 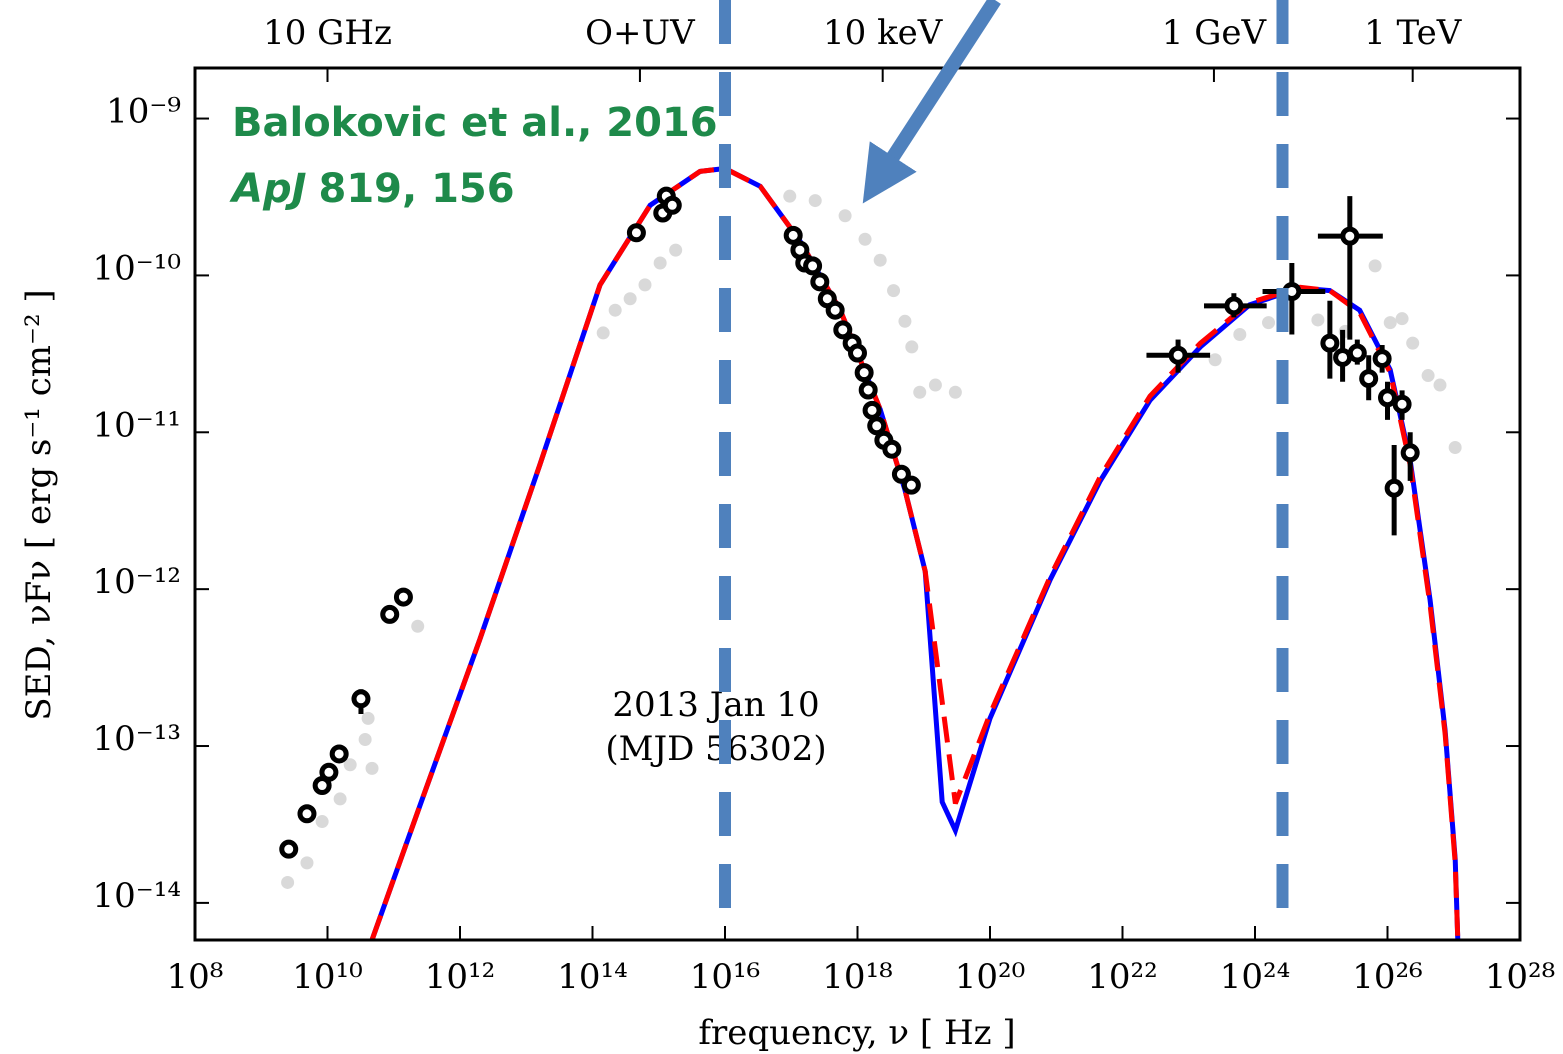 What do you see at coordinates (39, 504) in the screenshot?
I see `y-axis-label: SED, νFν [ erg s⁻¹ cm⁻² ]` at bounding box center [39, 504].